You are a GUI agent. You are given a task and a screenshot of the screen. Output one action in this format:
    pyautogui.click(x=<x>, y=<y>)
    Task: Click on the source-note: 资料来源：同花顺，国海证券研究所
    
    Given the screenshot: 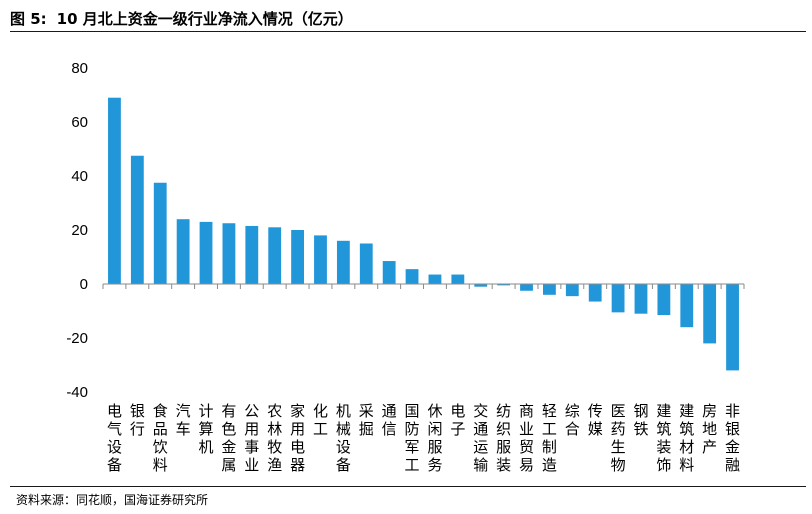 What is the action you would take?
    pyautogui.click(x=112, y=500)
    